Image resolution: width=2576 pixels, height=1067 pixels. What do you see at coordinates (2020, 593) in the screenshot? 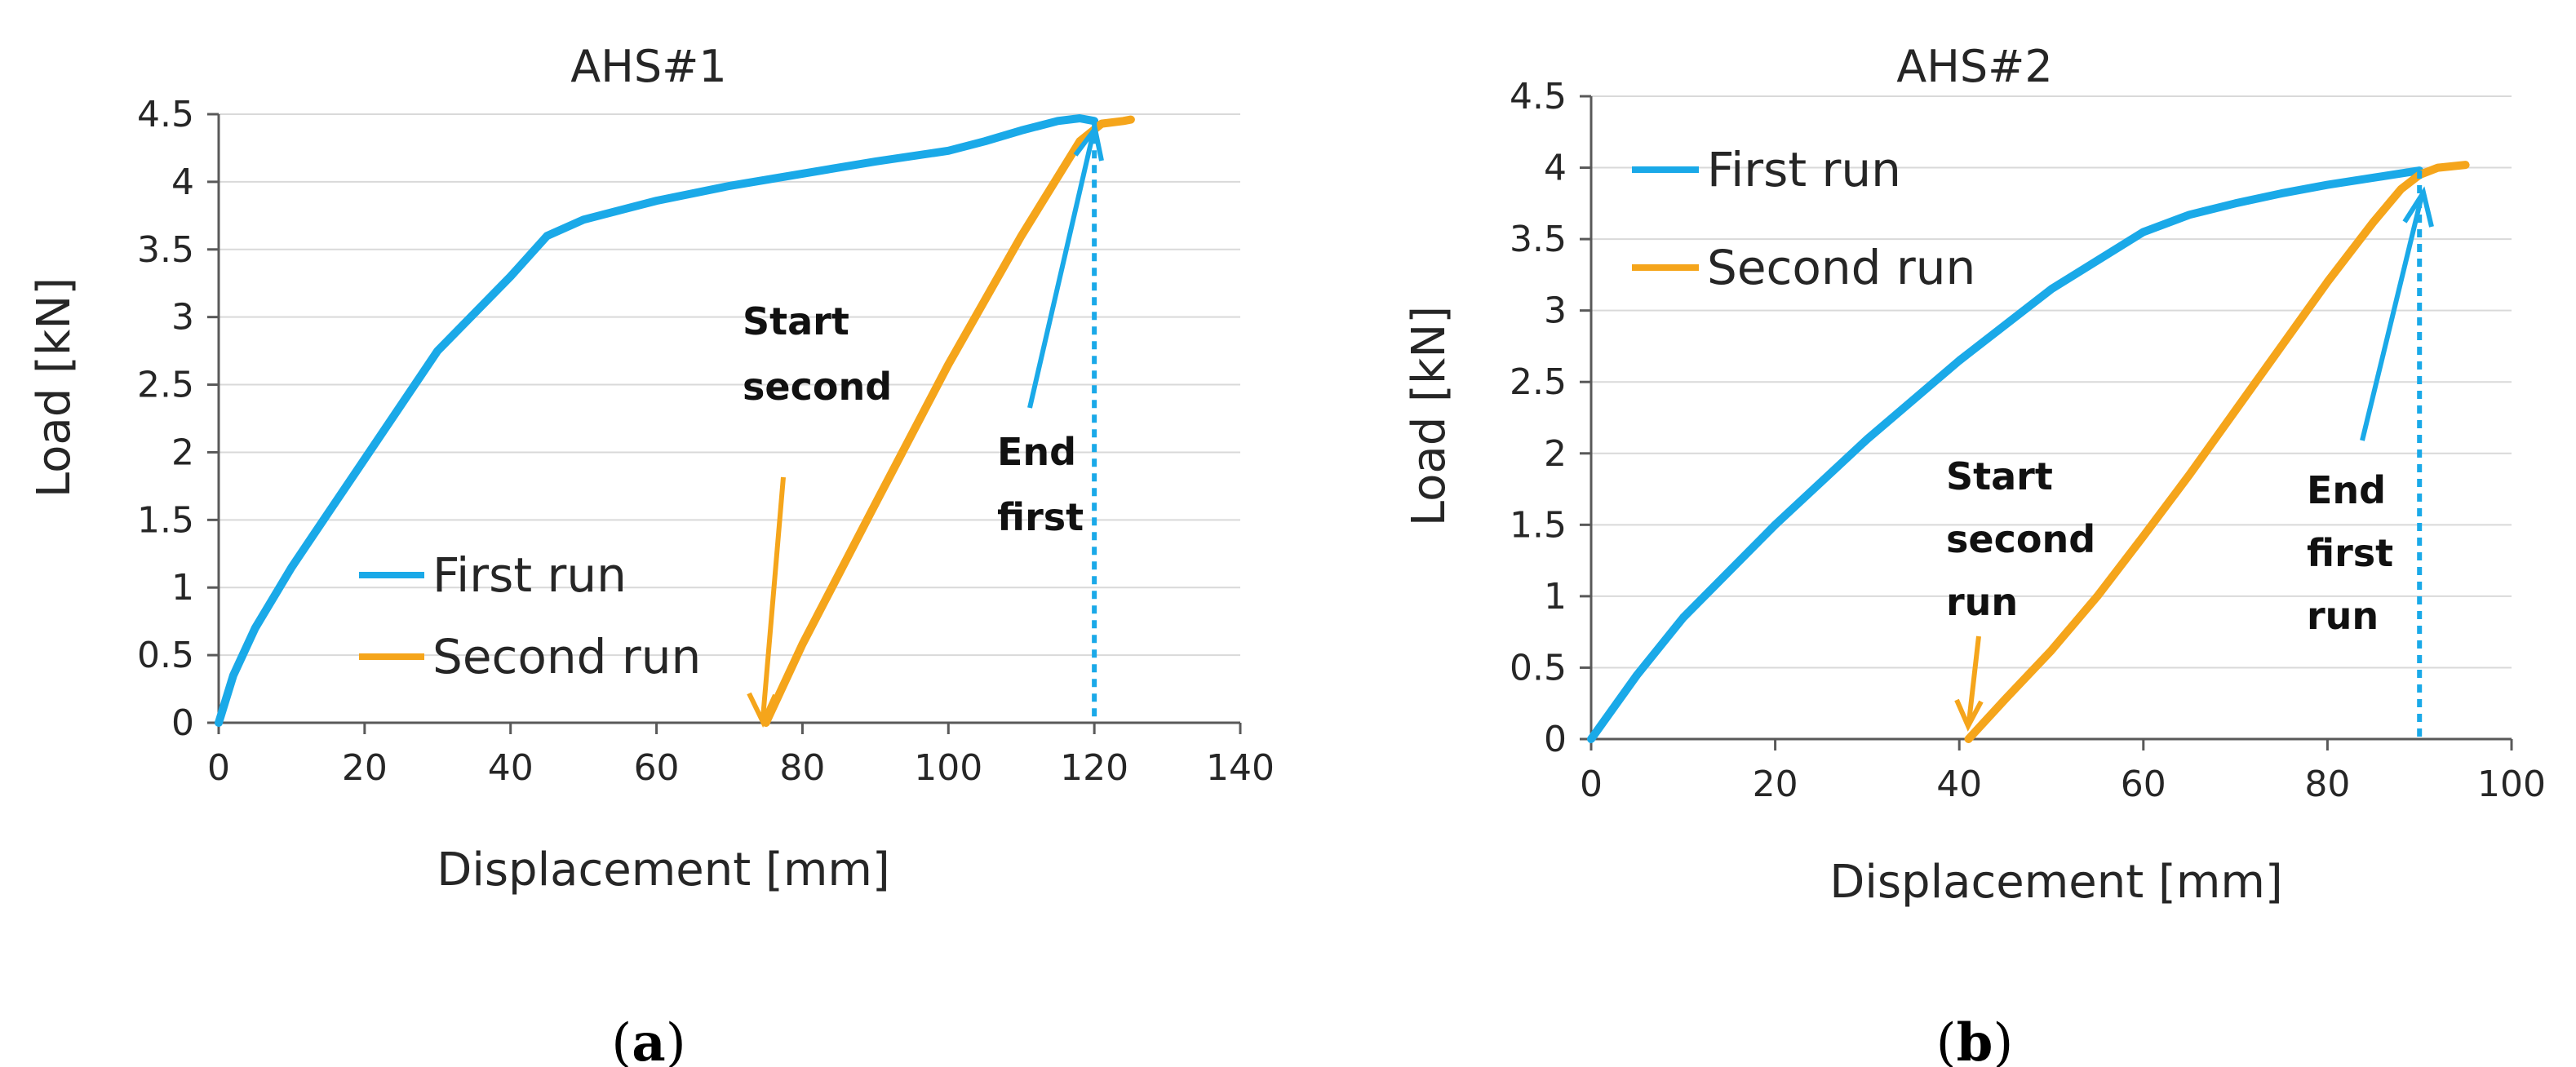
I see `annotation-b-start-second-run: Start second run` at bounding box center [2020, 593].